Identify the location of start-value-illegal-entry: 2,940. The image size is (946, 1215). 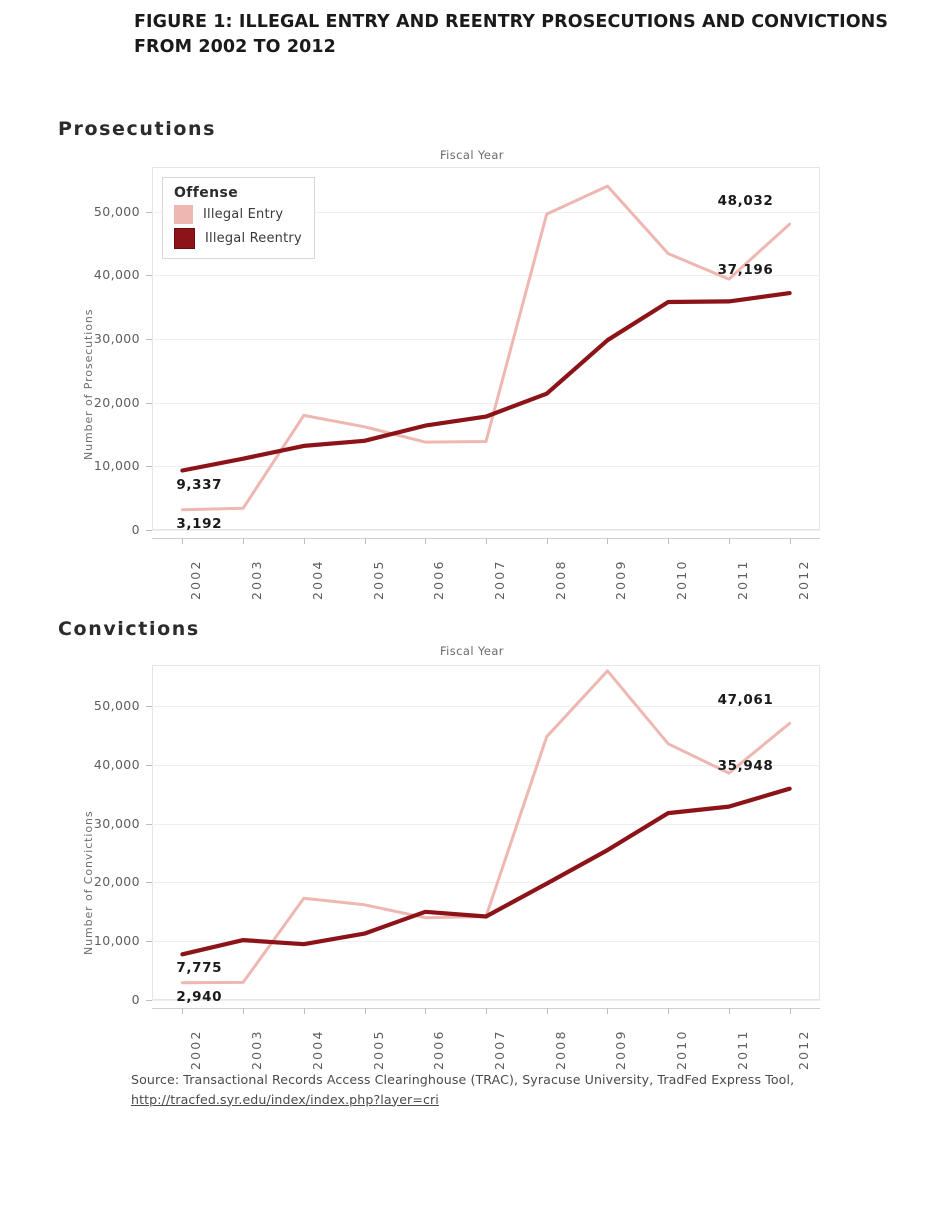
(199, 996).